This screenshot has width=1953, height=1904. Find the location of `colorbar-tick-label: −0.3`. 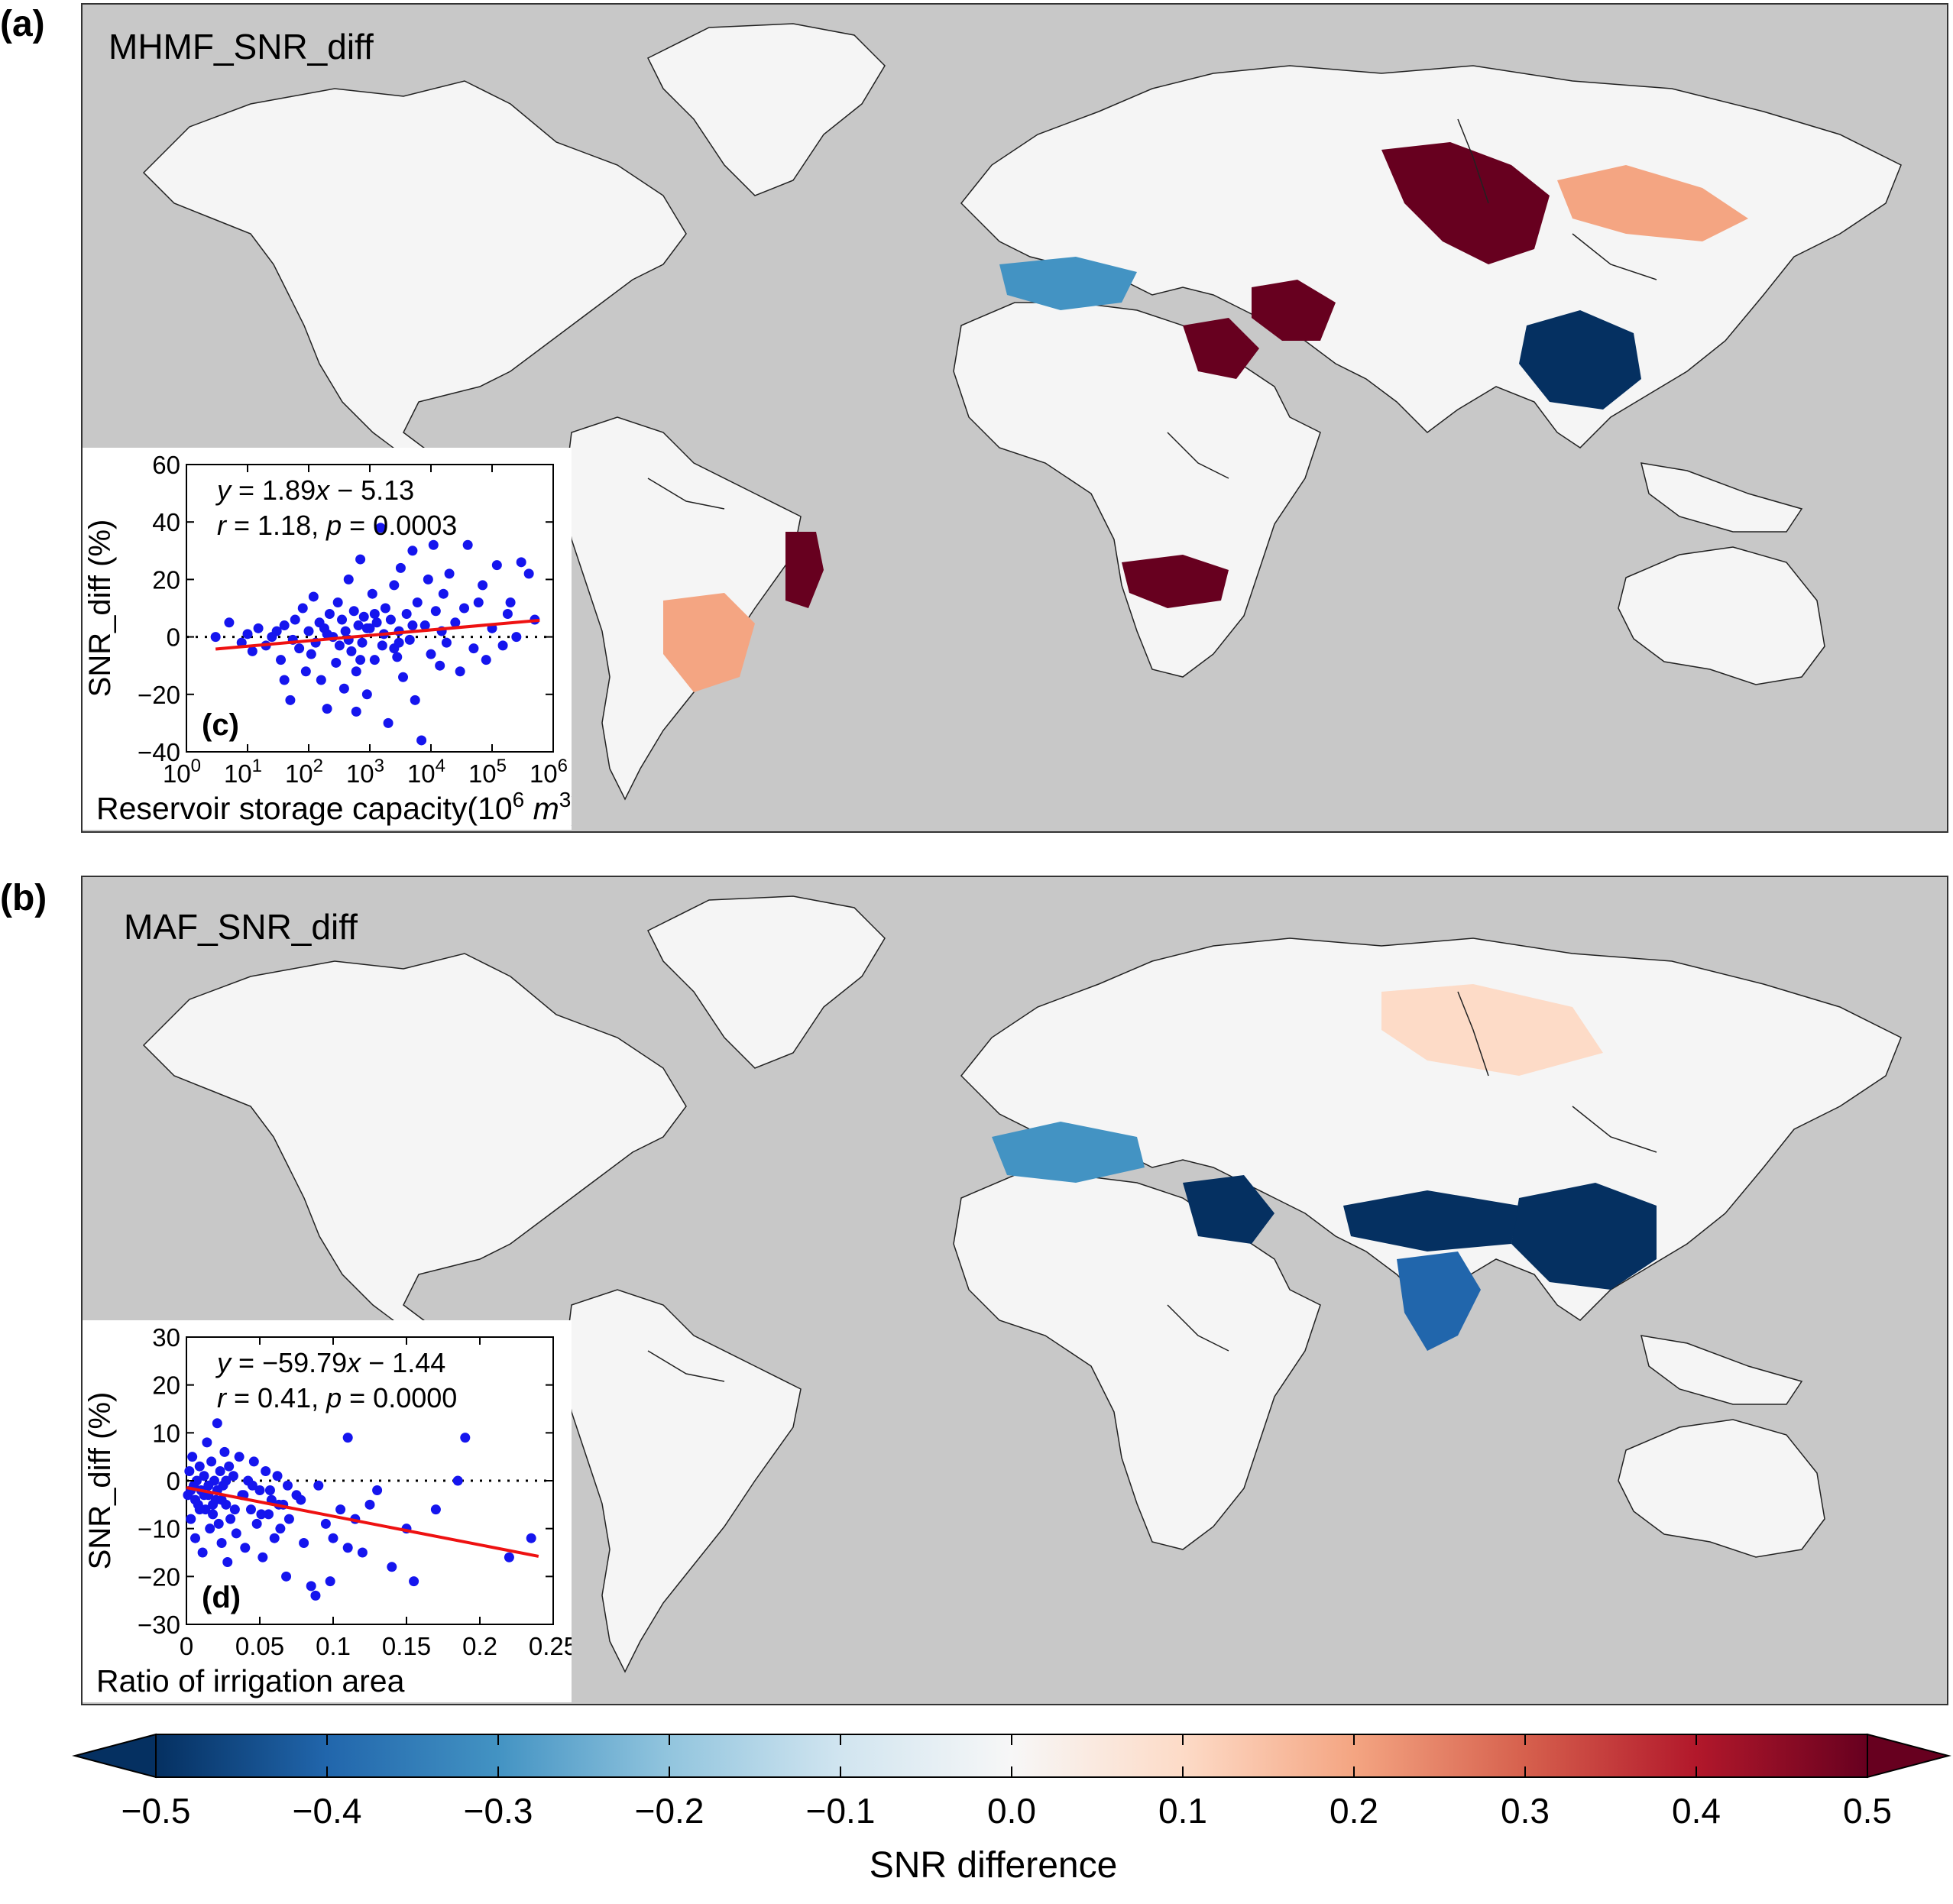

colorbar-tick-label: −0.3 is located at coordinates (498, 1811).